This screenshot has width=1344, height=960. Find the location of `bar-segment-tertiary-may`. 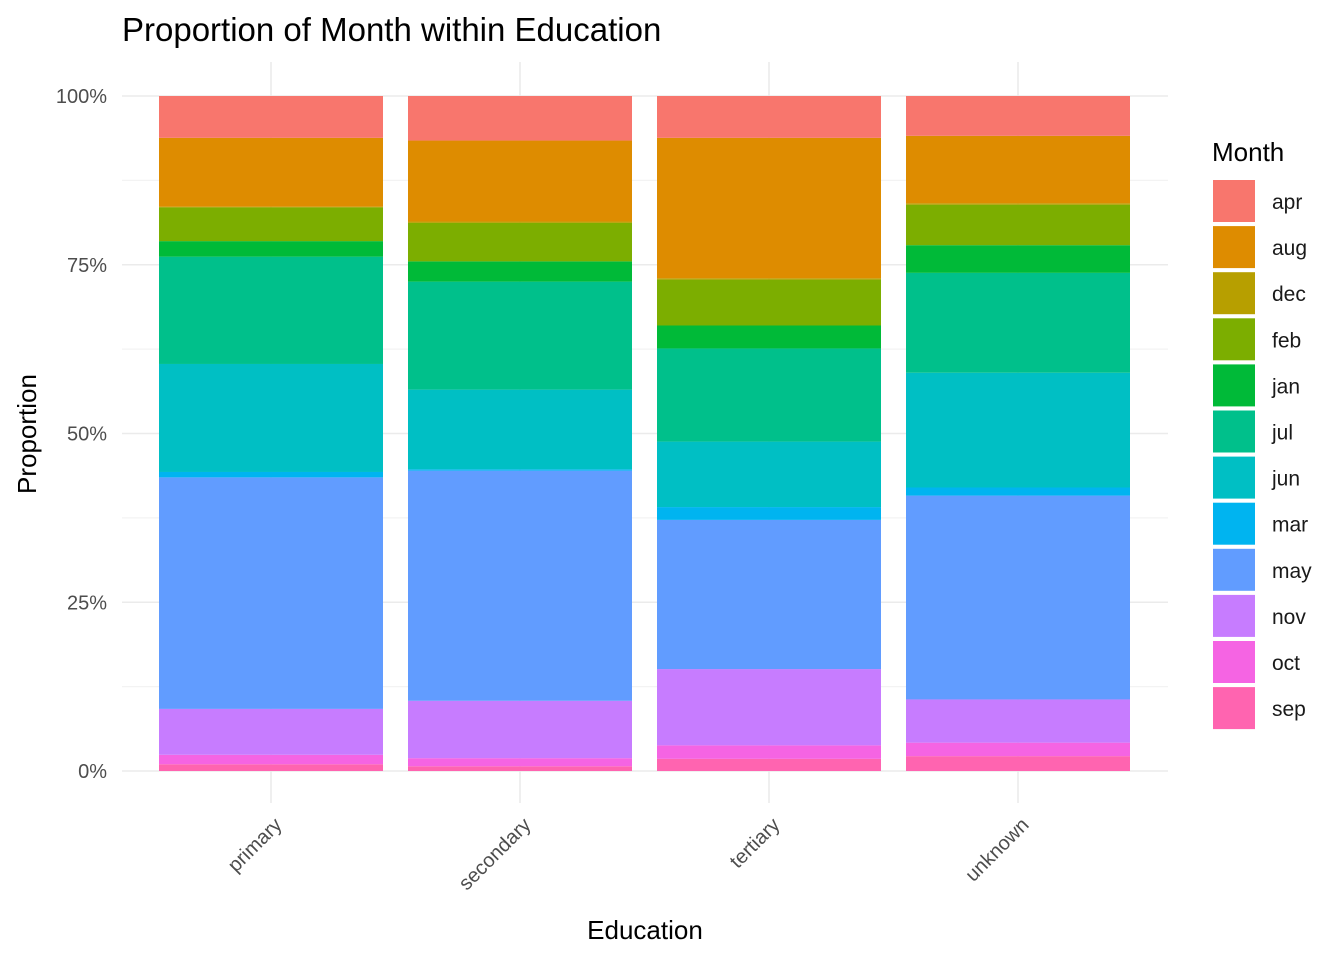

bar-segment-tertiary-may is located at coordinates (769, 594).